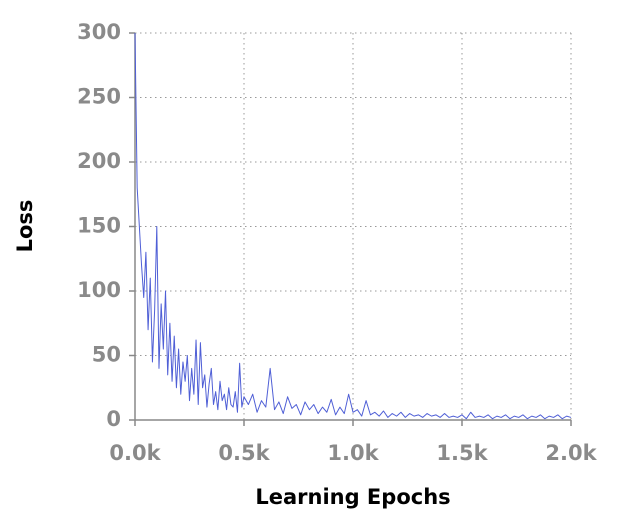 The height and width of the screenshot is (518, 619). I want to click on y-tick-label: 100, so click(99, 290).